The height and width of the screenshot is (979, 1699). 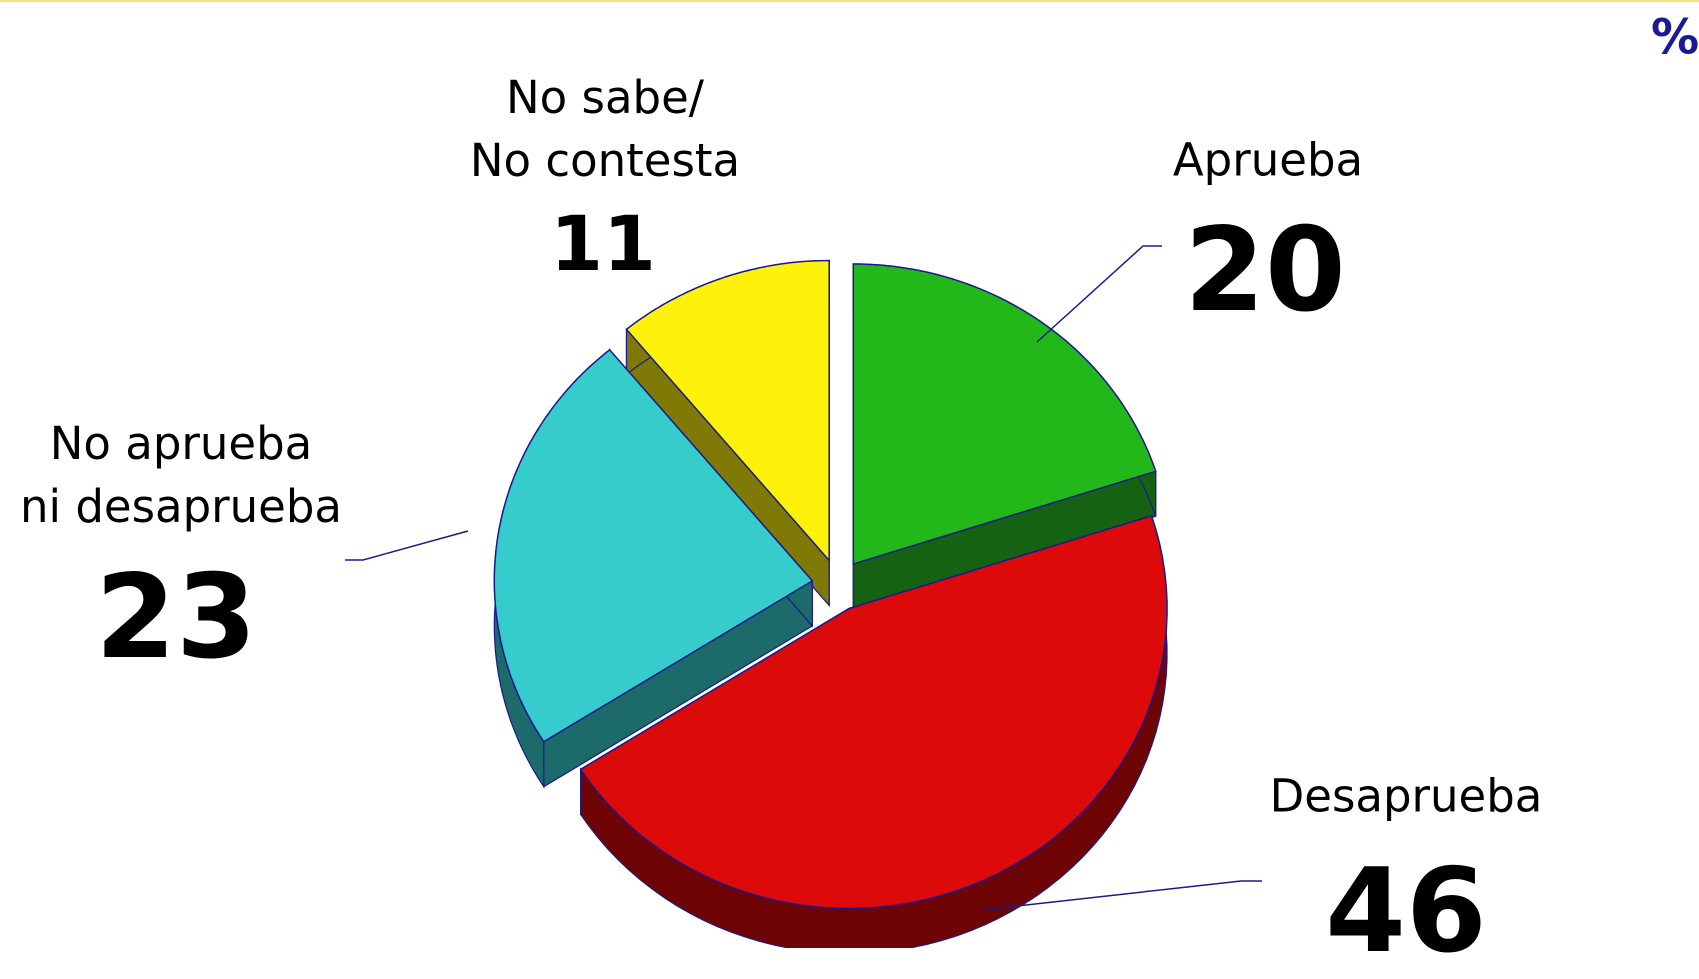 What do you see at coordinates (1265, 270) in the screenshot?
I see `value-label: 20` at bounding box center [1265, 270].